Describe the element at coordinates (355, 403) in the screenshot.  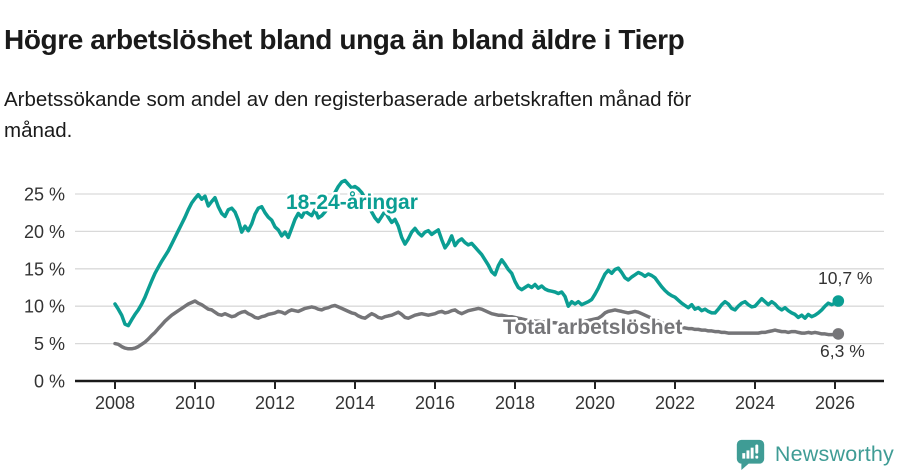
I see `x-tick-label: 2014` at that location.